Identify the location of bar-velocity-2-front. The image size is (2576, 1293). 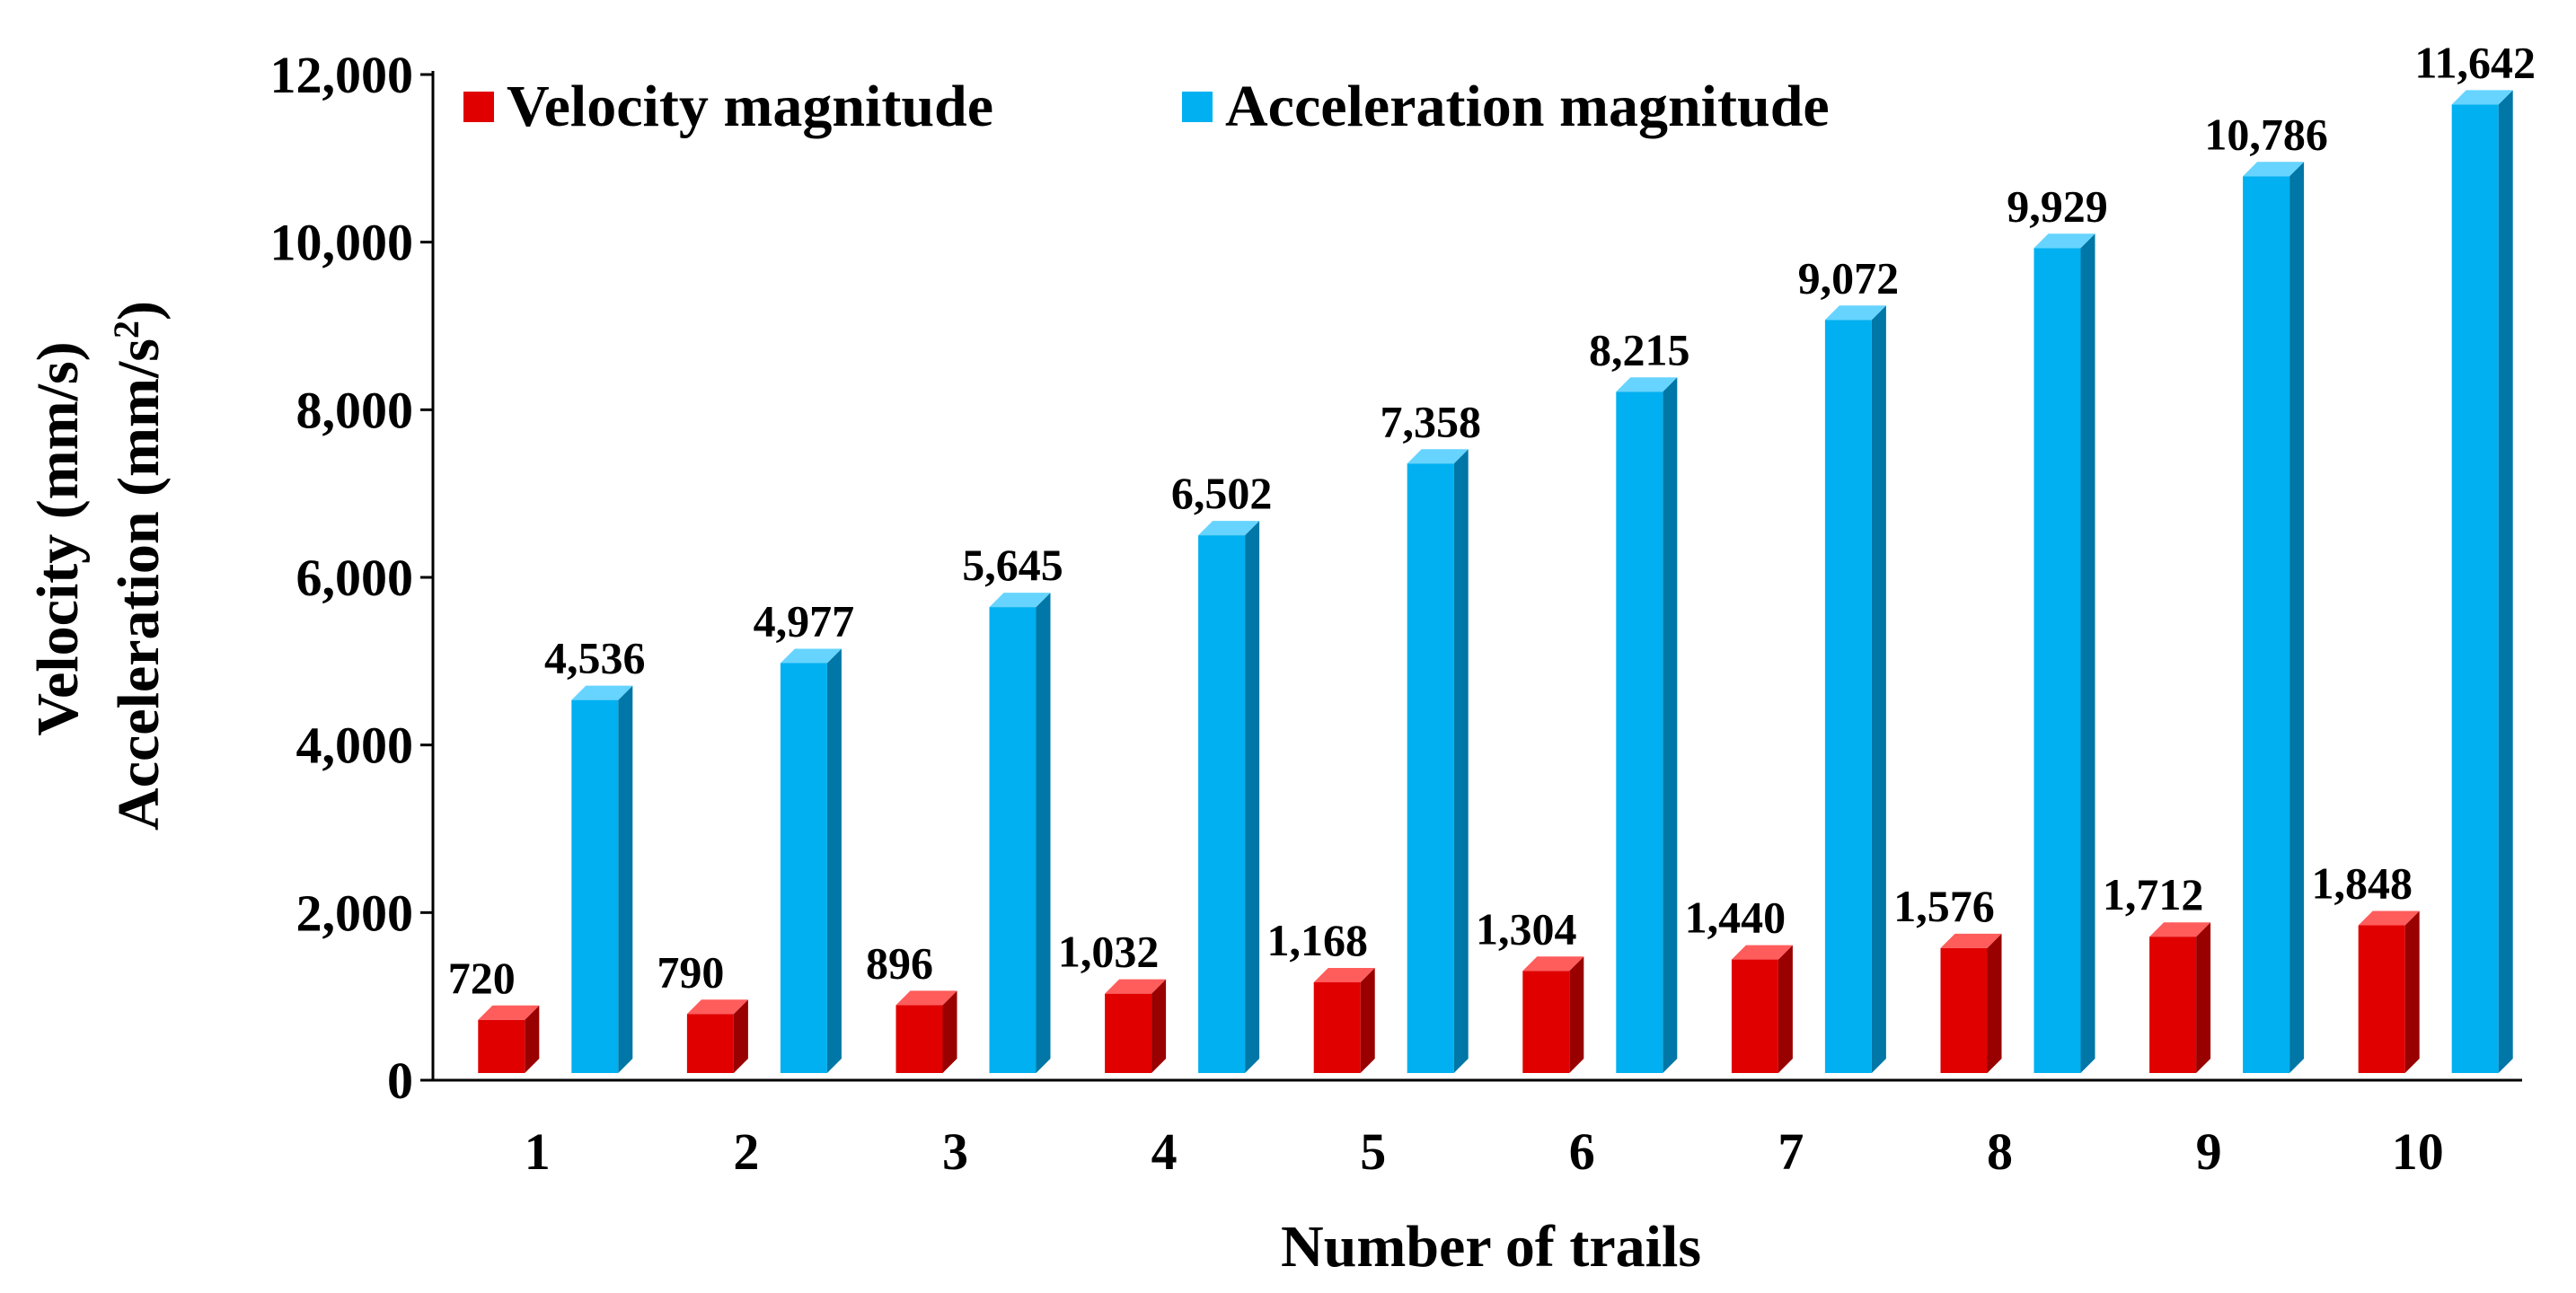
(710, 1043).